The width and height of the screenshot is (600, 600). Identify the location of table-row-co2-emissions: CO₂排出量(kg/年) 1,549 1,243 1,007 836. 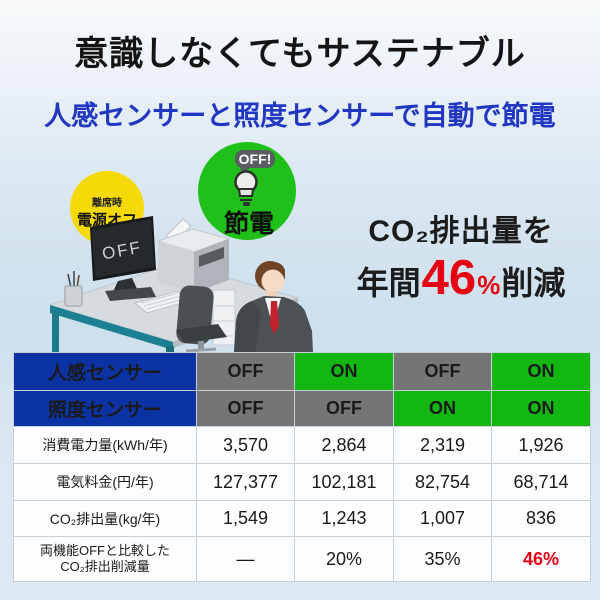
(302, 518).